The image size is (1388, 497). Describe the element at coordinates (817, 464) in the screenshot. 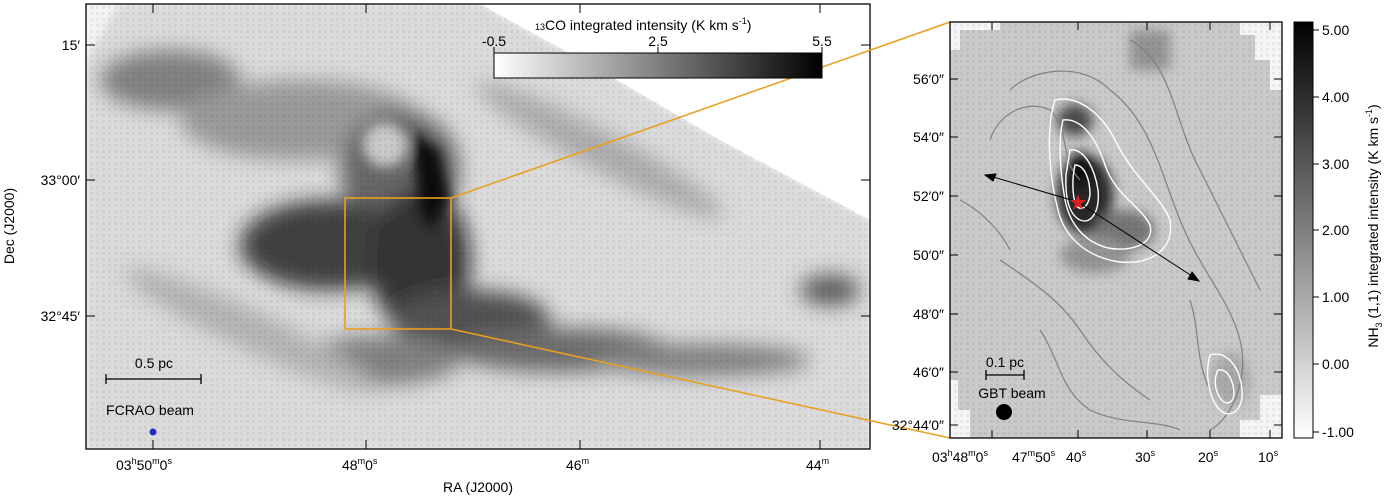

I see `left-xtick-3: 44m` at that location.